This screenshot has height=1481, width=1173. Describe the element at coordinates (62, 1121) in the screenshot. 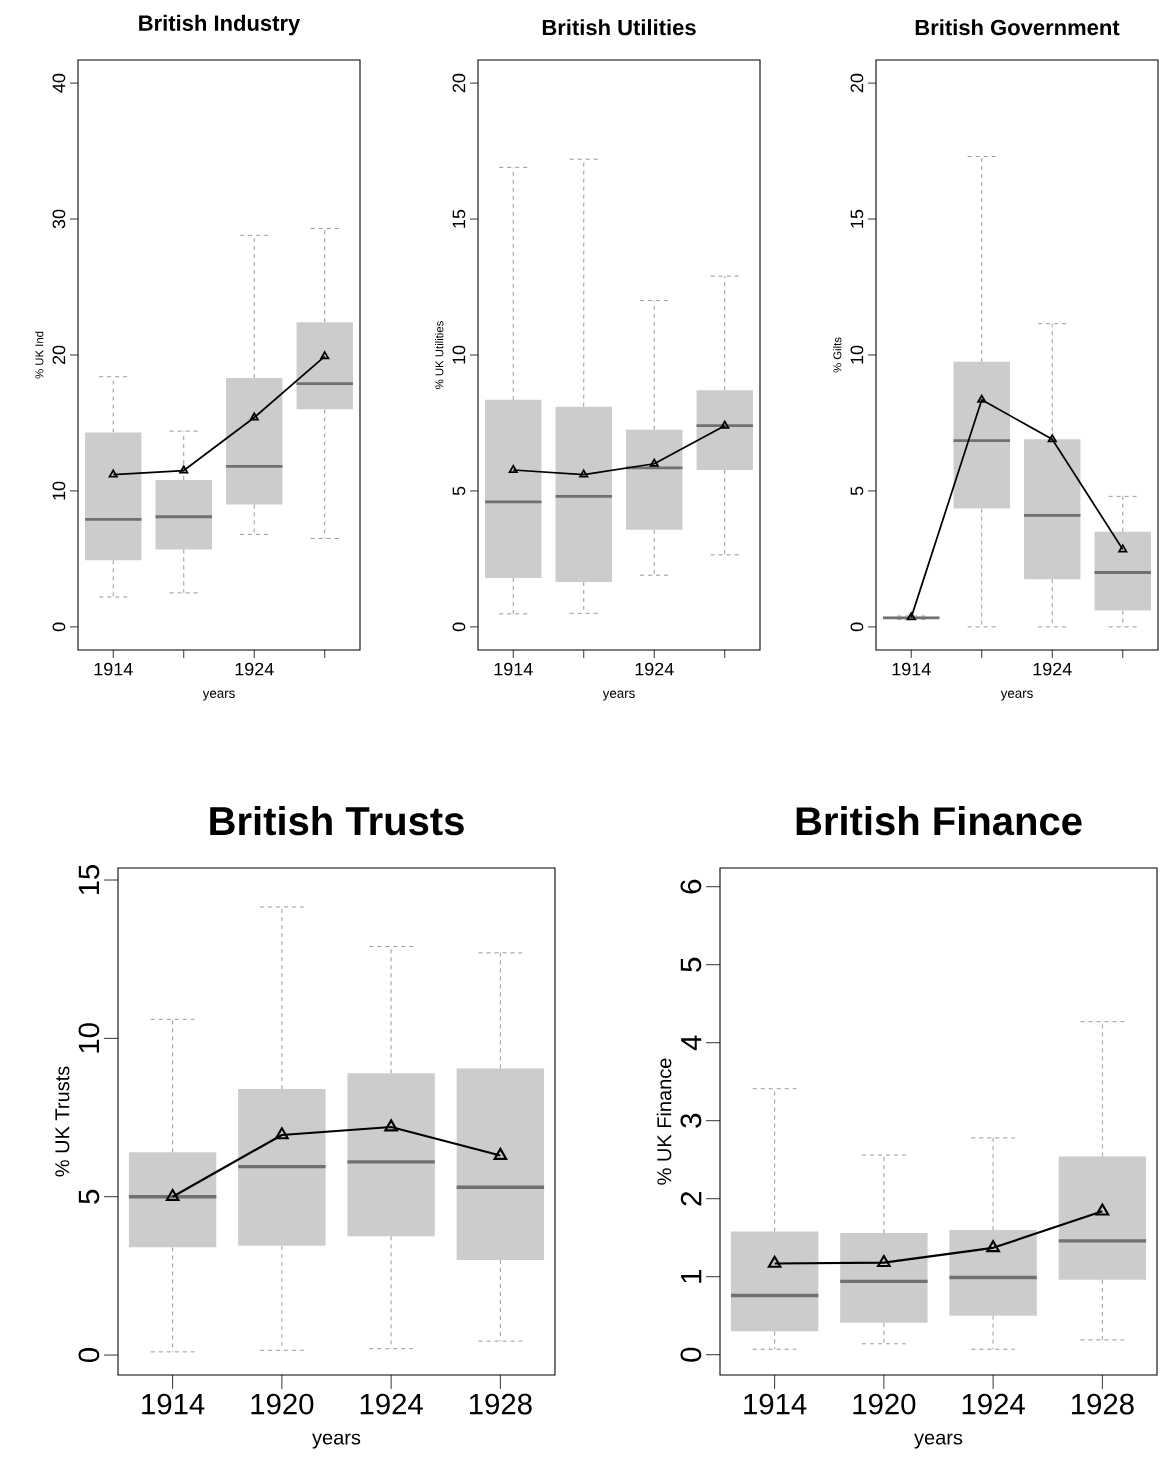

I see `y-axis-title: % UK Trusts` at that location.